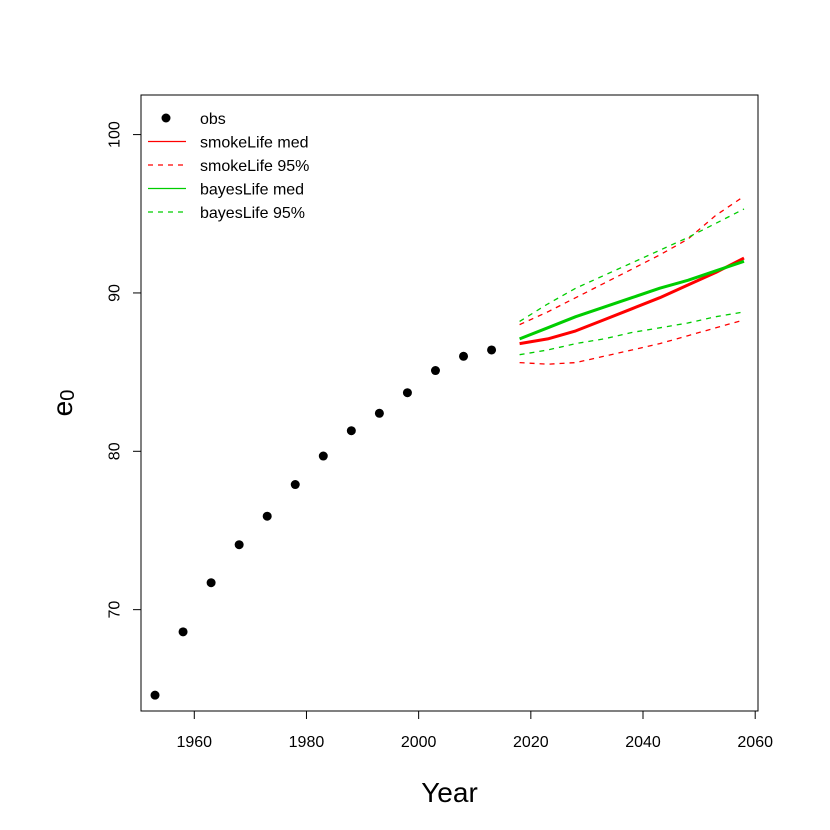 The height and width of the screenshot is (830, 830). Describe the element at coordinates (166, 118) in the screenshot. I see `legend-obs-marker` at that location.